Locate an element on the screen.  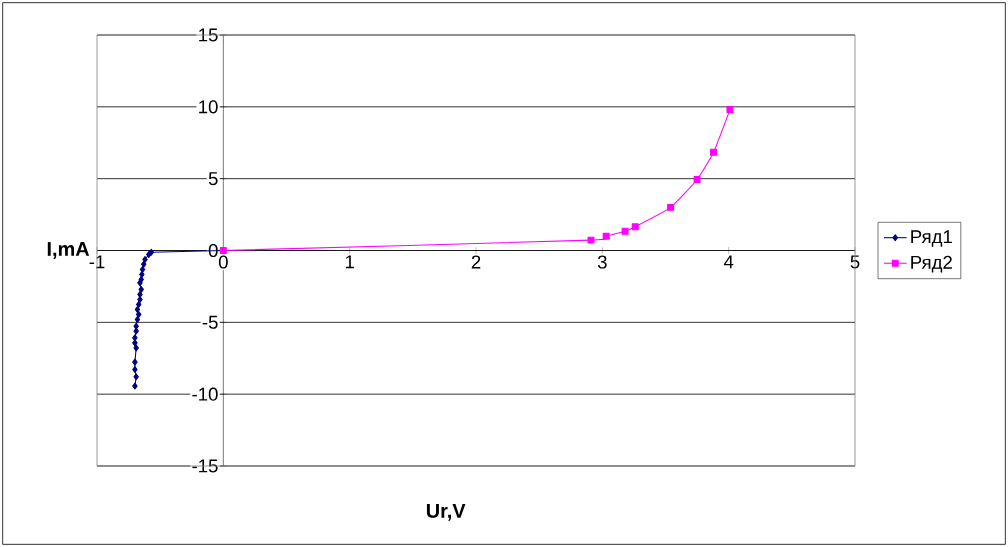
x-tick-label: -1 is located at coordinates (97, 262).